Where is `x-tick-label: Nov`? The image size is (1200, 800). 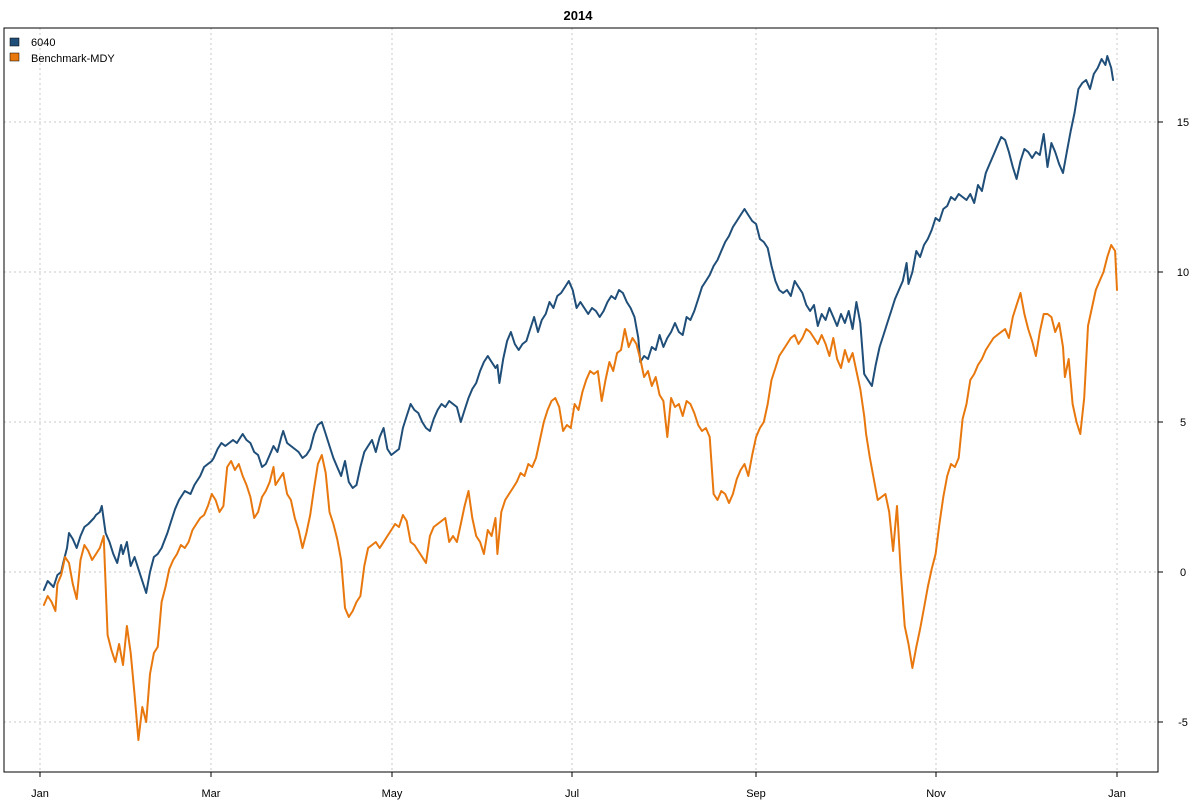 x-tick-label: Nov is located at coordinates (936, 794).